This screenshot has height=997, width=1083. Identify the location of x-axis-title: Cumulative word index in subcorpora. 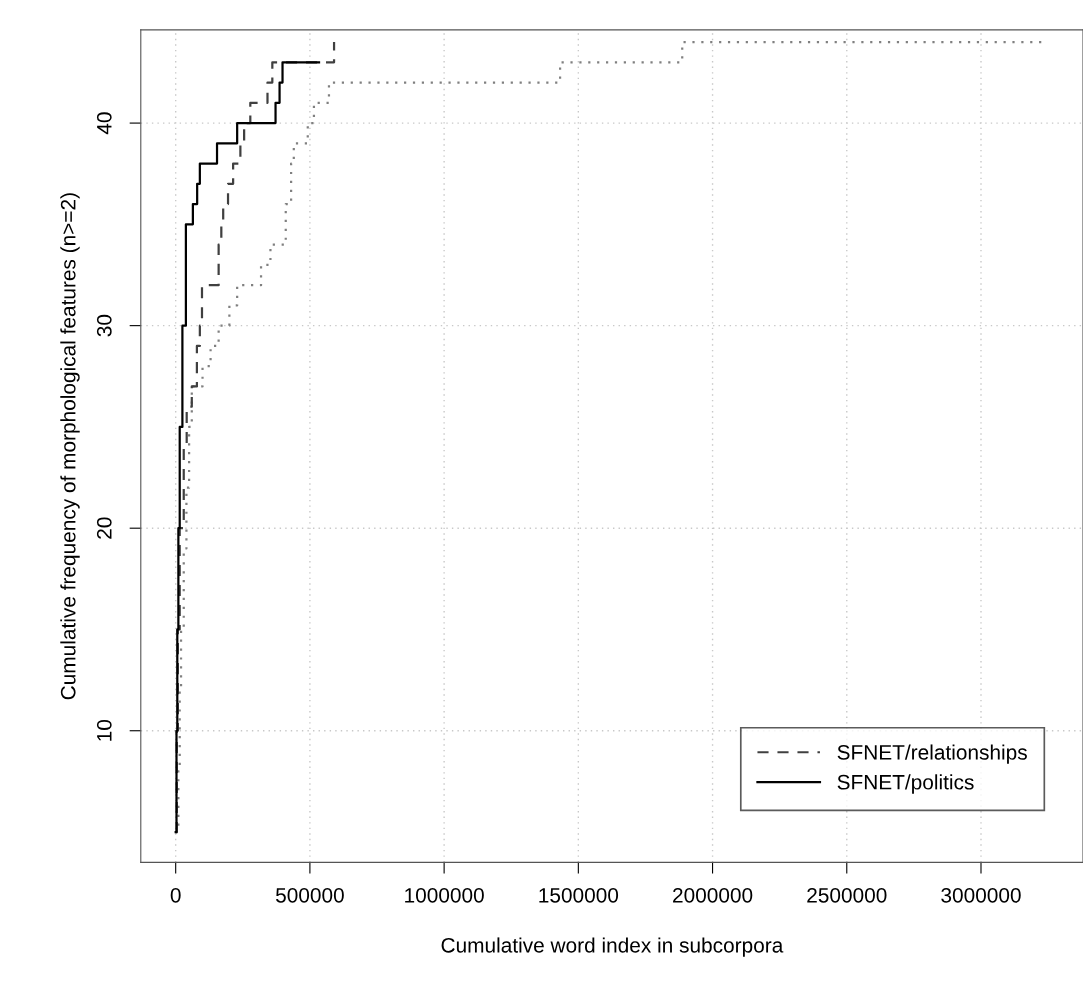
(612, 947).